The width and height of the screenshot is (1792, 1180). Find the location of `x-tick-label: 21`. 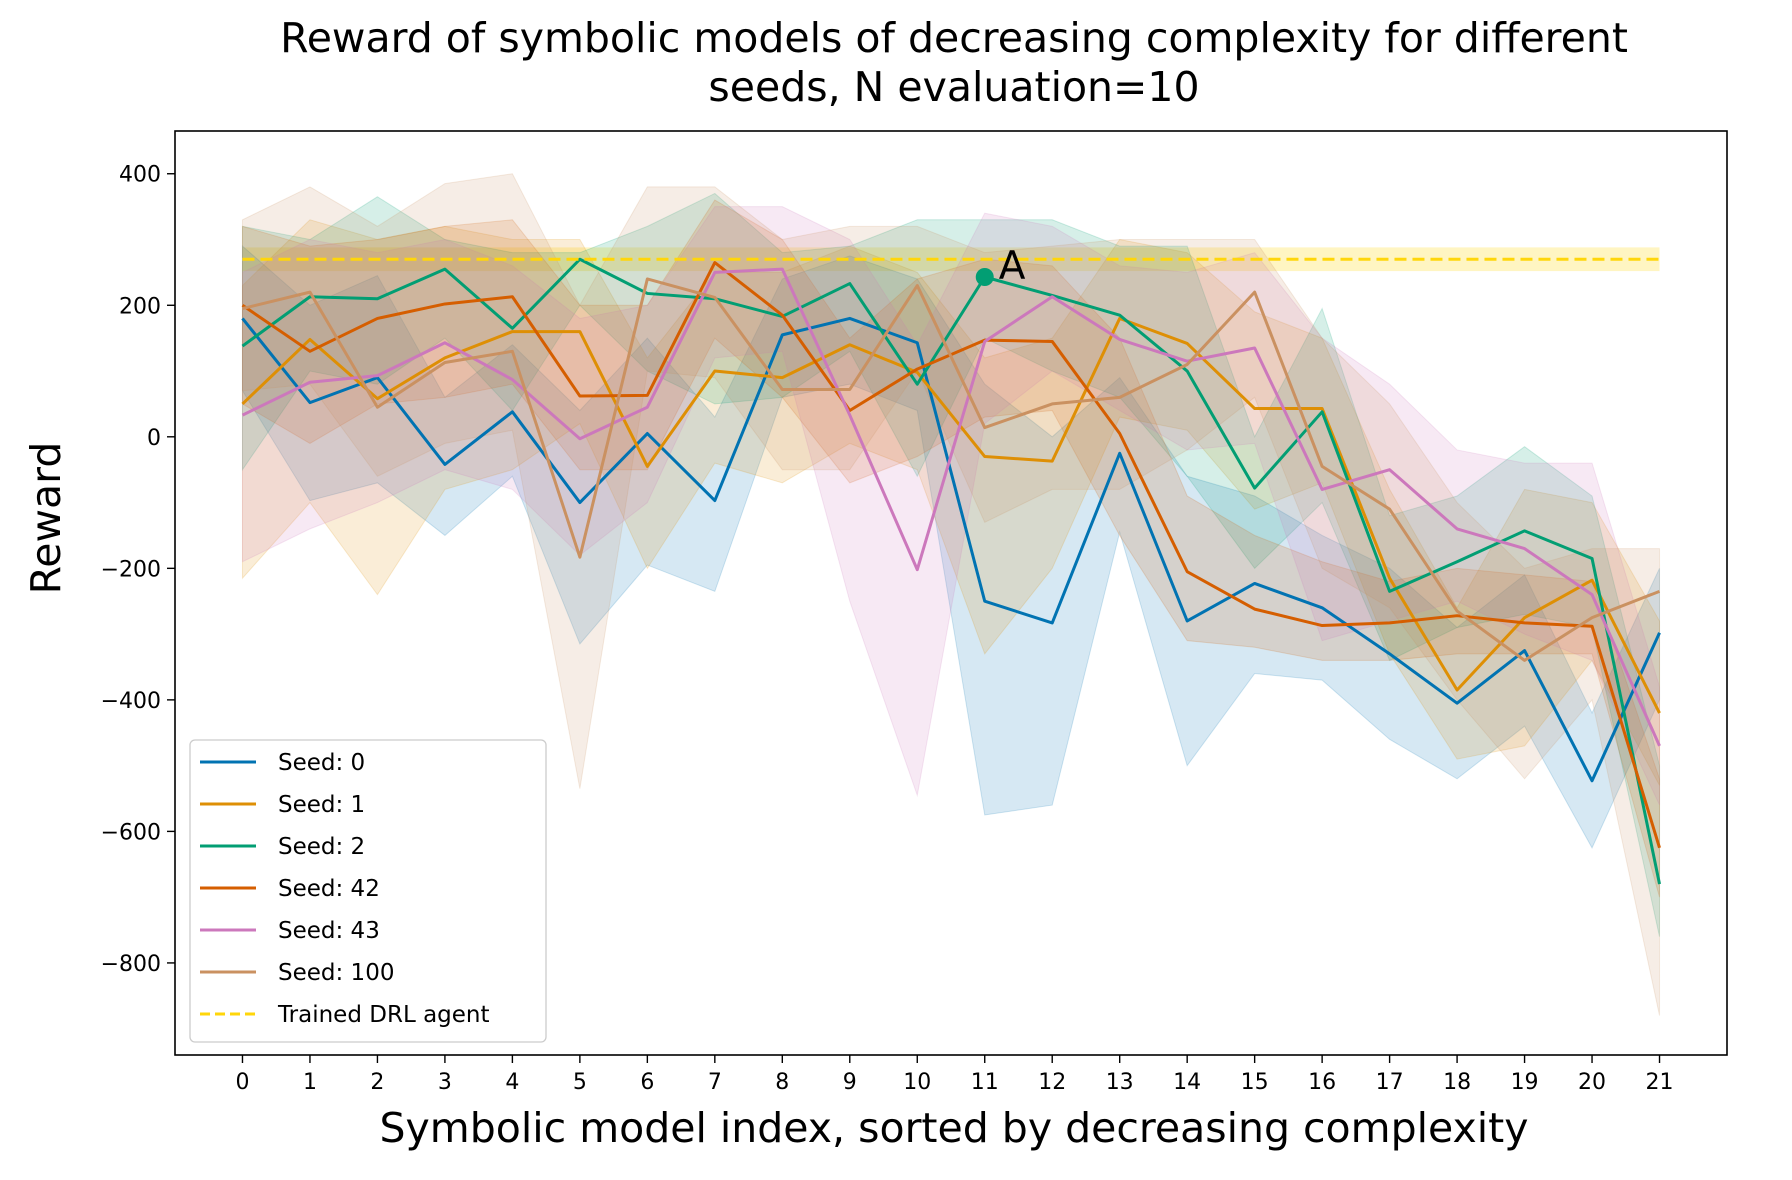

x-tick-label: 21 is located at coordinates (1660, 1082).